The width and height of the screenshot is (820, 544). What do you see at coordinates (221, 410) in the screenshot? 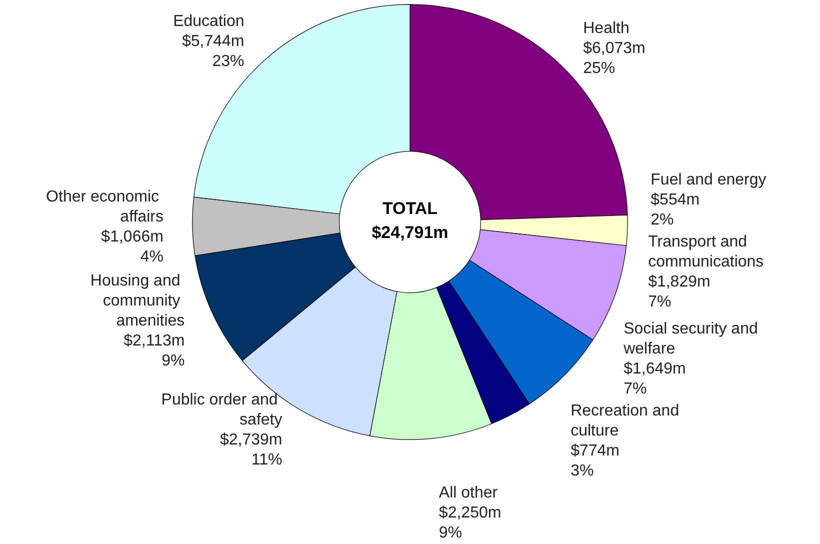
I see `slice-label: Public order and safety` at bounding box center [221, 410].